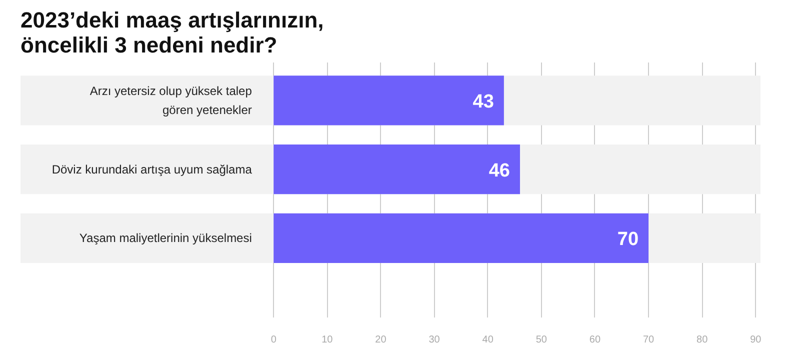  I want to click on chart-title: 2023’deki maaş artışlarınızın, öncelikli 3 nedeni nedir?, so click(172, 33).